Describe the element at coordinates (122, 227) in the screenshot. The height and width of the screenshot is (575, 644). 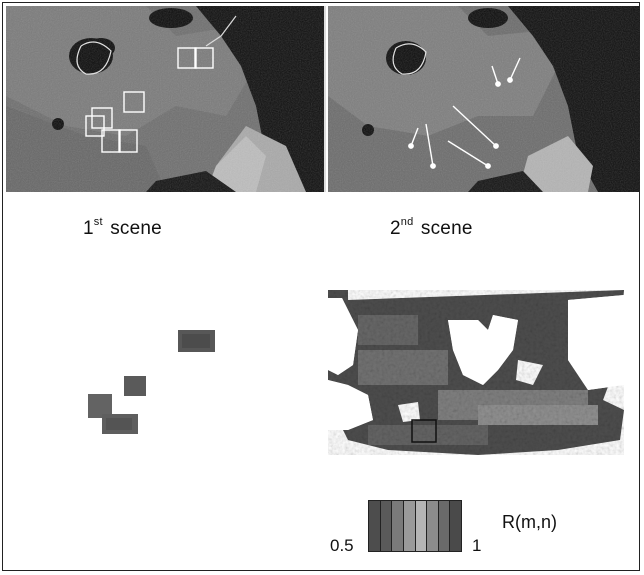
I see `scene1-caption: 1st scene` at that location.